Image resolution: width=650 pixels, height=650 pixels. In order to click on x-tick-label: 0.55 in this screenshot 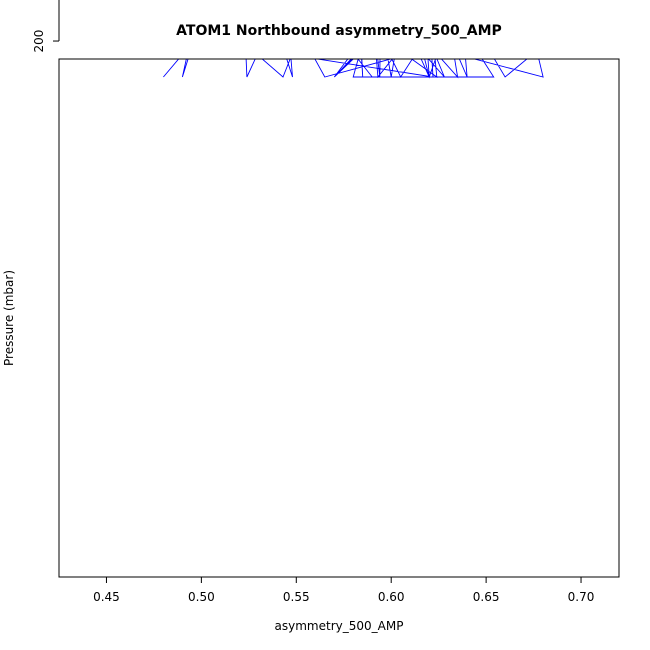, I will do `click(296, 597)`.